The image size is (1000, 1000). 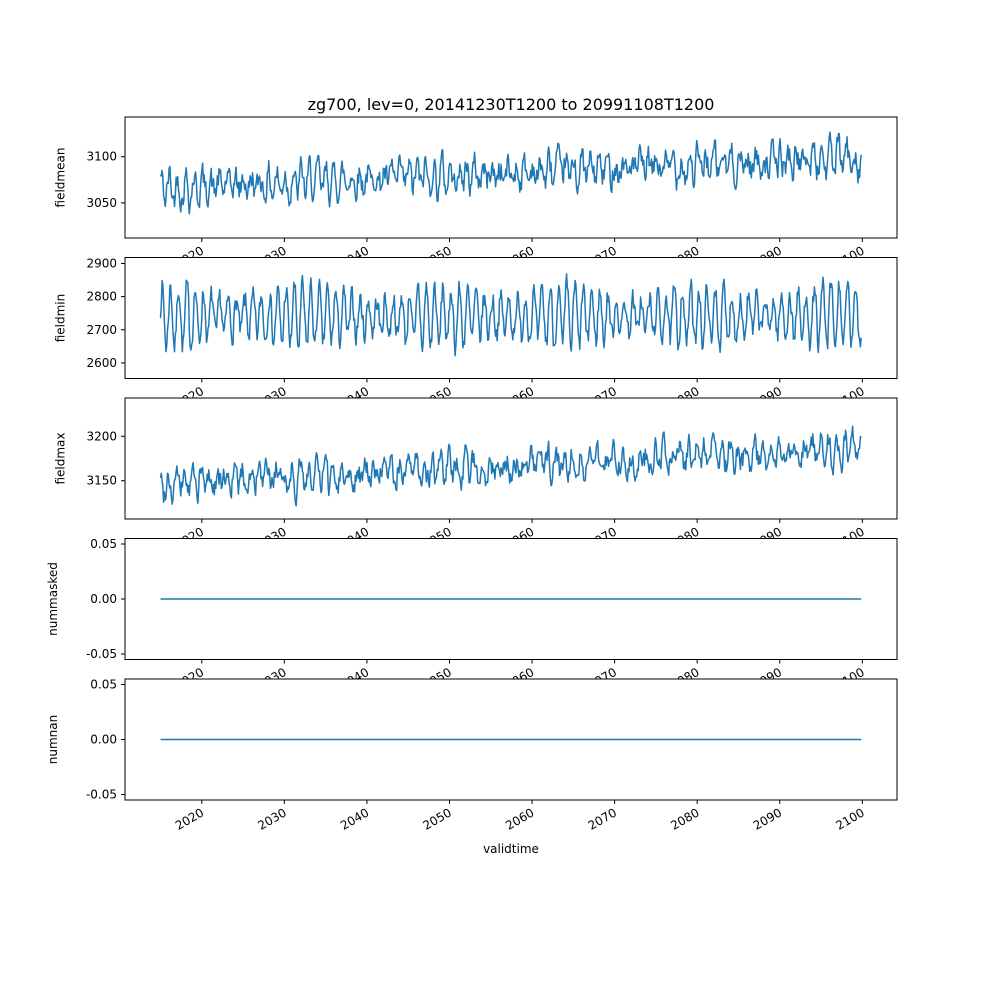 I want to click on x-tick-label: 2070, so click(x=602, y=818).